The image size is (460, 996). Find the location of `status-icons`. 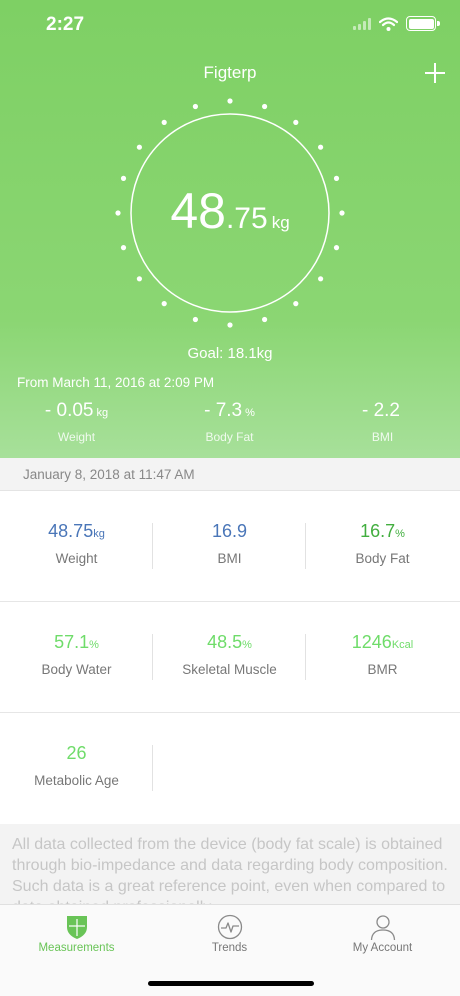

status-icons is located at coordinates (396, 23).